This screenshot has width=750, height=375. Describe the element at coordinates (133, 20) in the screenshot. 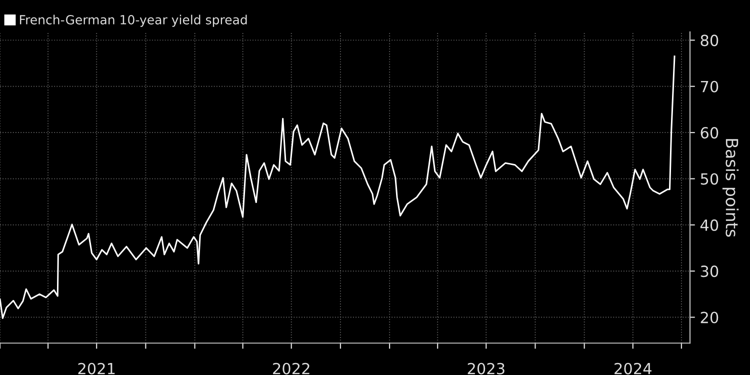

I see `legend-label: French-German 10-year yield spread` at that location.